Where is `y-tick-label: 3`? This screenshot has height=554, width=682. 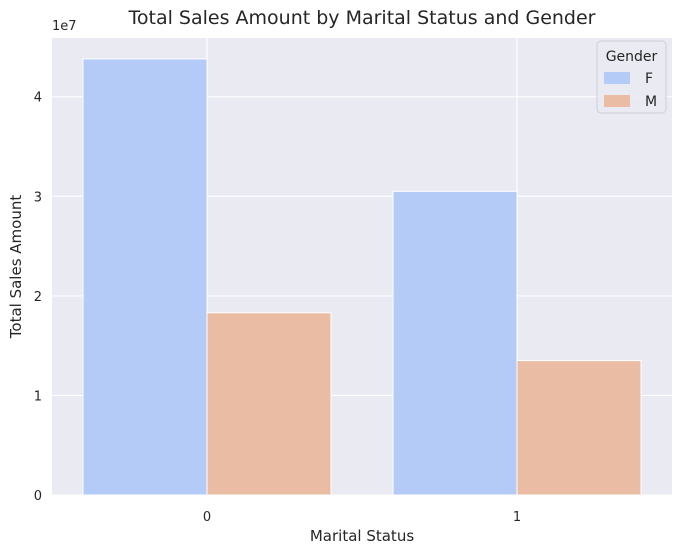
y-tick-label: 3 is located at coordinates (38, 197).